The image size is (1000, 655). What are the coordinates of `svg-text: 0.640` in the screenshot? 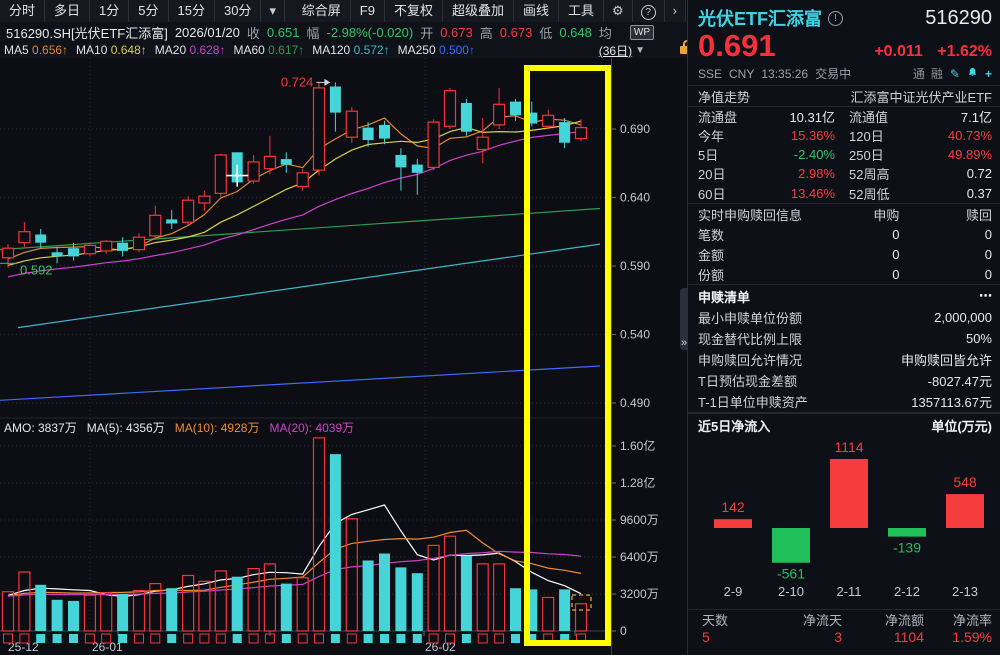 It's located at (635, 198).